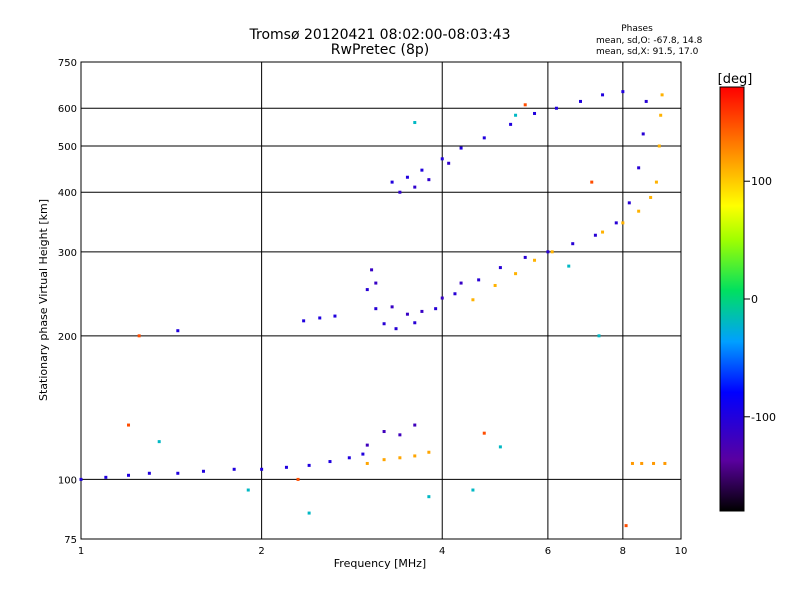  I want to click on colorbar-ticks: 100 0 -100, so click(760, 299).